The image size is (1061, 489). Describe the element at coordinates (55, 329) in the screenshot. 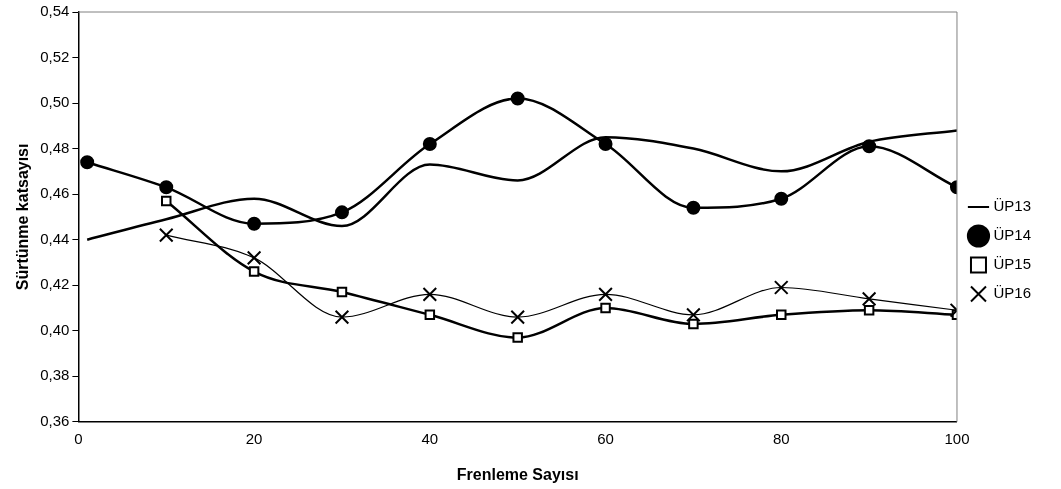

I see `y-tick-label: 0,40` at that location.